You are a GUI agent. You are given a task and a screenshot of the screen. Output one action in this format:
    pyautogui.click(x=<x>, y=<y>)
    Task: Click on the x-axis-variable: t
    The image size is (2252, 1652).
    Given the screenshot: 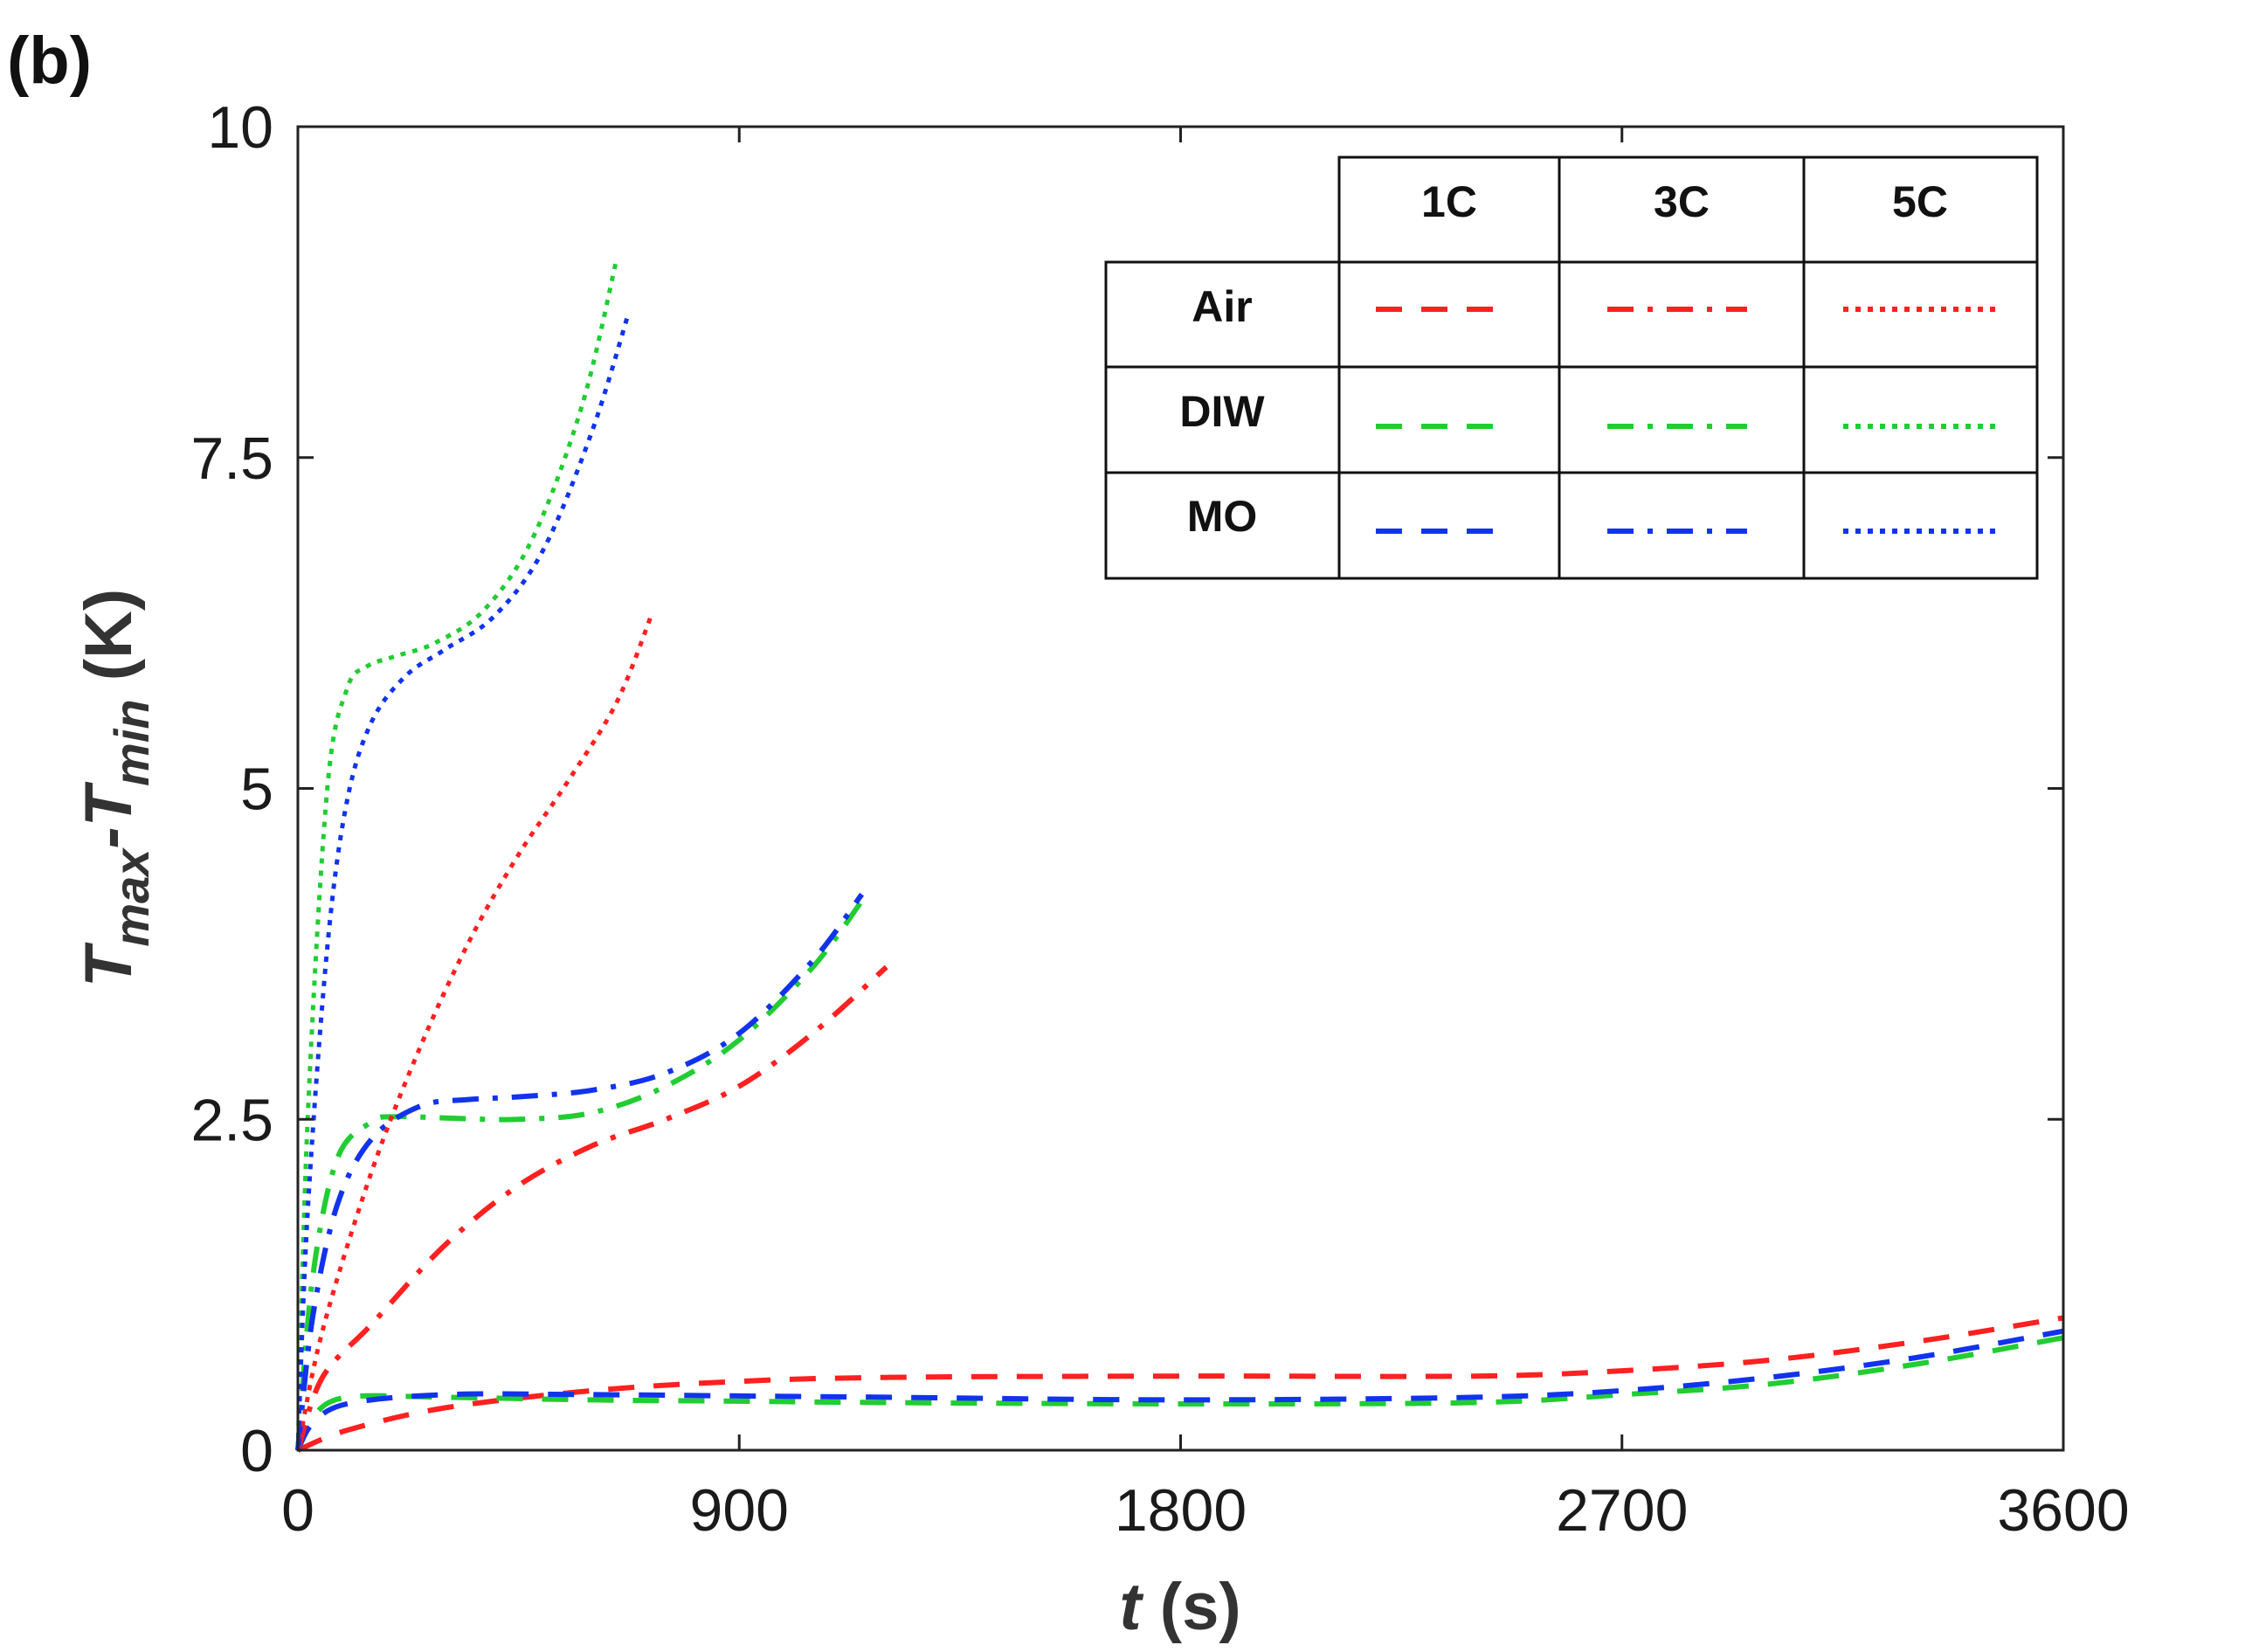 What is the action you would take?
    pyautogui.click(x=1131, y=1607)
    